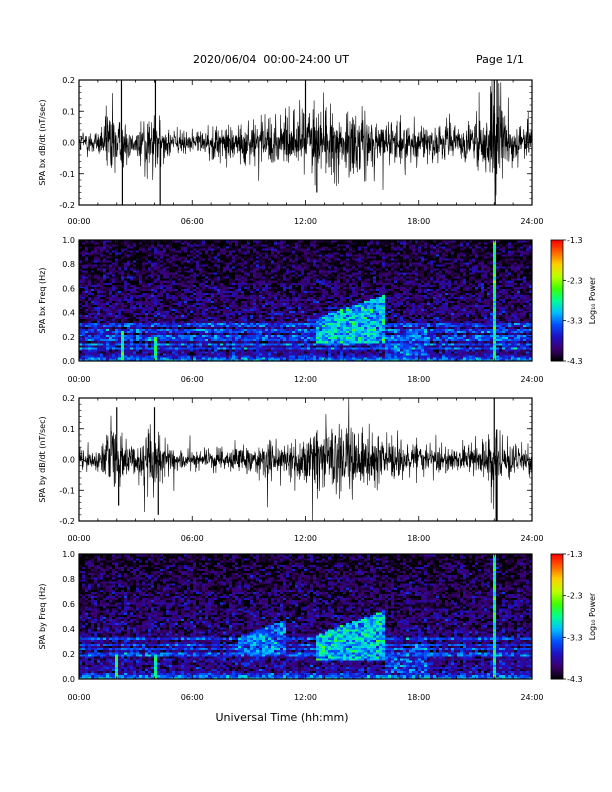 This screenshot has height=792, width=612. I want to click on y-axis-label: SPA bx Freq (Hz), so click(42, 301).